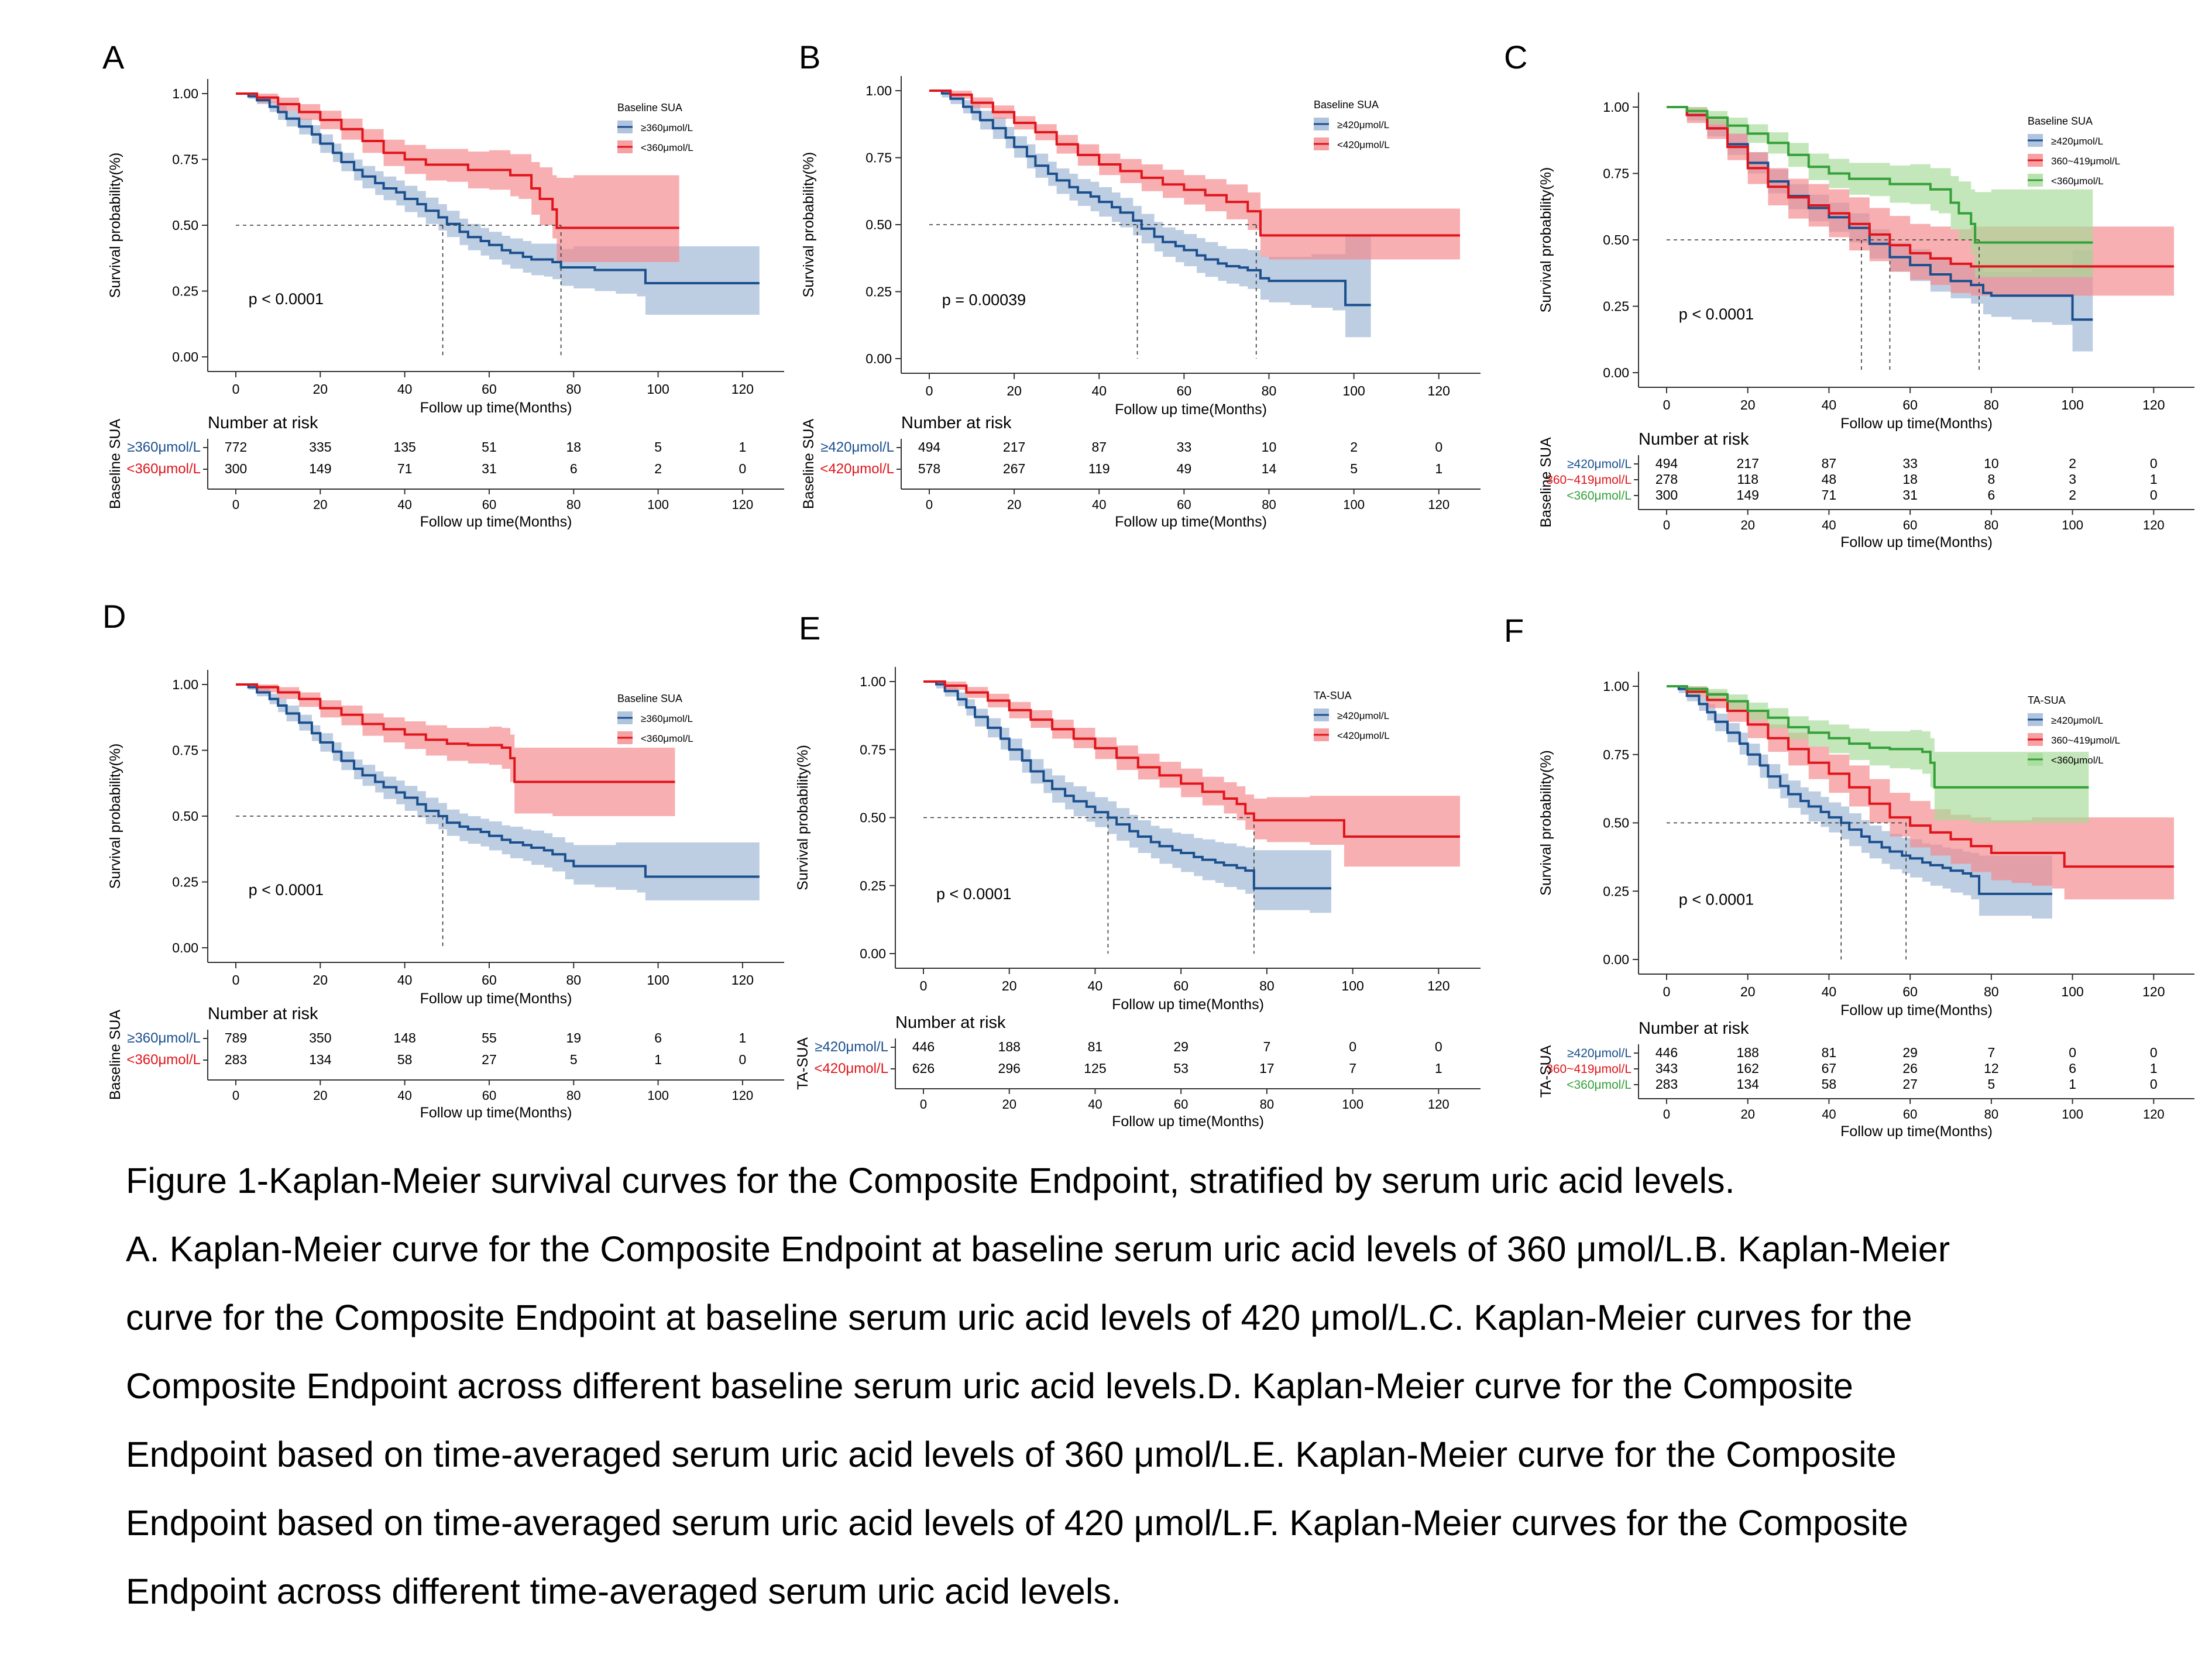  What do you see at coordinates (1991, 463) in the screenshot?
I see `risk-count: 10` at bounding box center [1991, 463].